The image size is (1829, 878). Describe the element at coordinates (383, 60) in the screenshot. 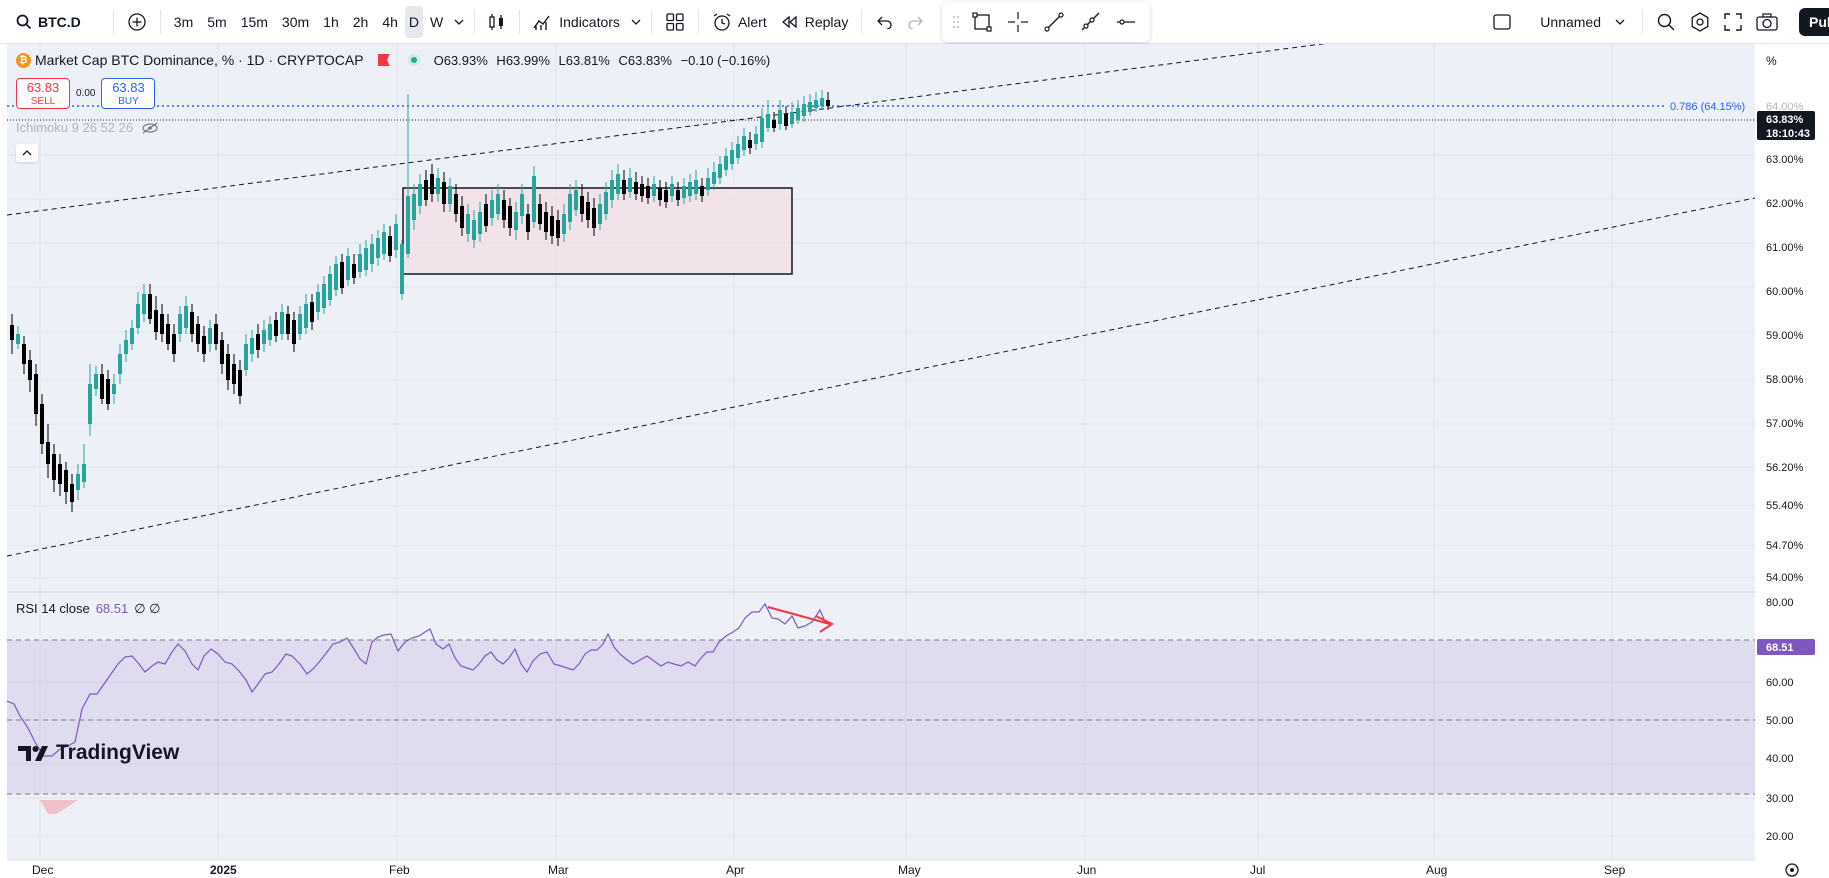

I see `flag-icon` at that location.